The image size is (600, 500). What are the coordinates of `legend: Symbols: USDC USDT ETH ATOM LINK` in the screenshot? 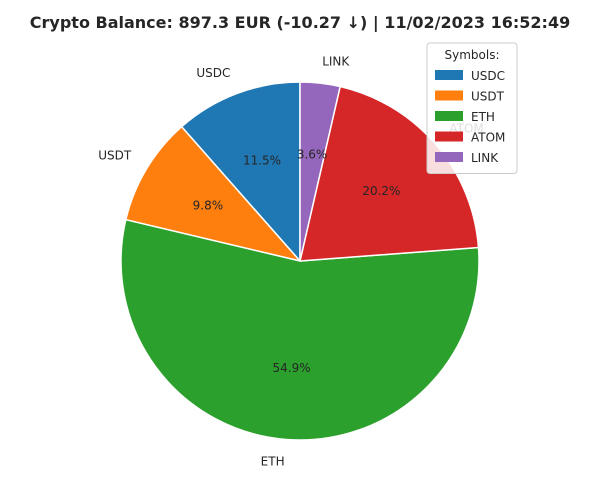 It's located at (472, 108).